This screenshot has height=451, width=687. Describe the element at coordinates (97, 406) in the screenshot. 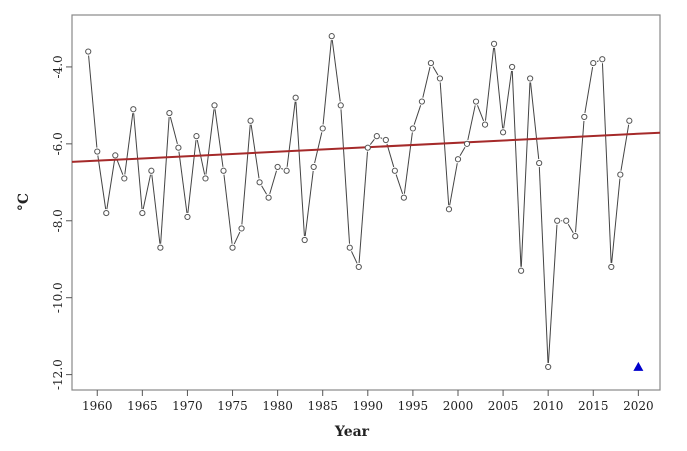

I see `x-tick-label: 1960` at that location.